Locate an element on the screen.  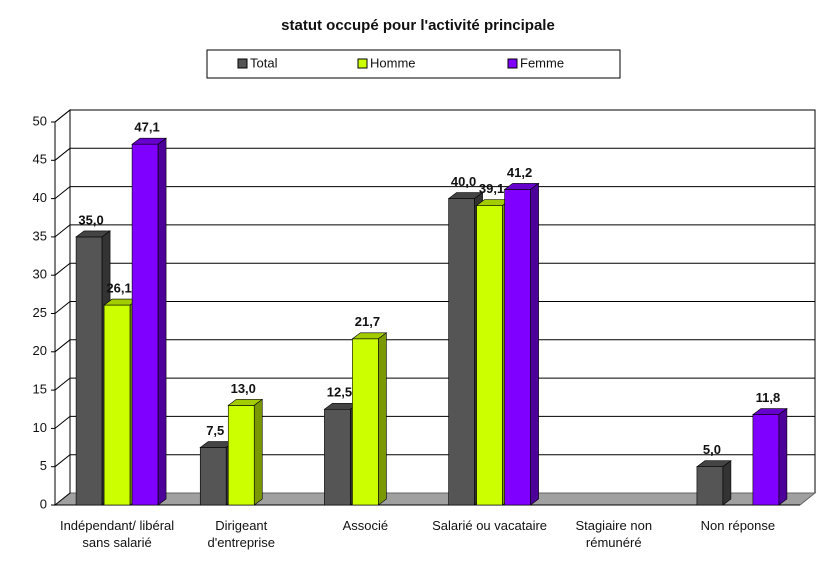
value-label: 35,0 is located at coordinates (90, 219).